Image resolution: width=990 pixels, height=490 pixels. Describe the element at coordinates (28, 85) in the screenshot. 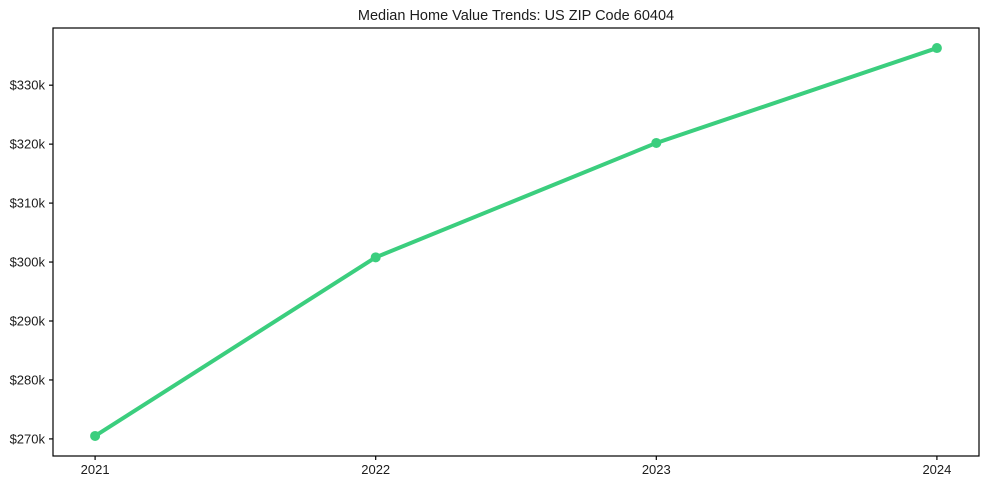

I see `y-tick-label: $330k` at that location.